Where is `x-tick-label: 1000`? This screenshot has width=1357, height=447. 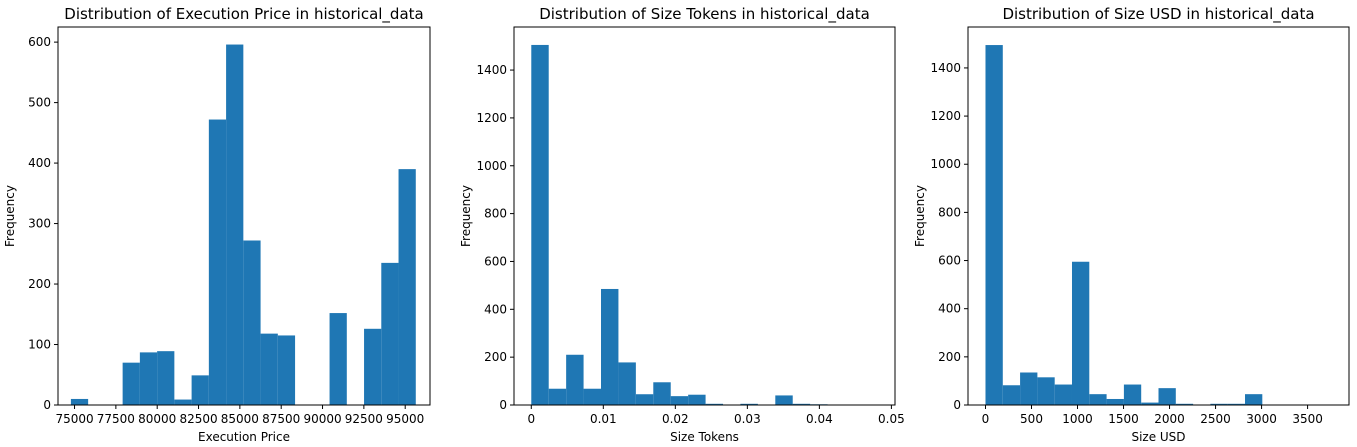 x-tick-label: 1000 is located at coordinates (1077, 419).